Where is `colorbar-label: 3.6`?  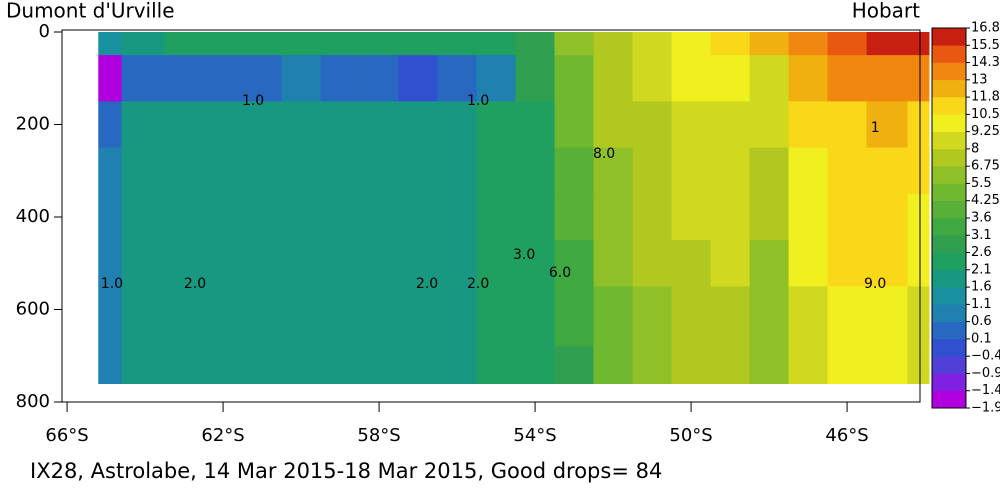
colorbar-label: 3.6 is located at coordinates (981, 218).